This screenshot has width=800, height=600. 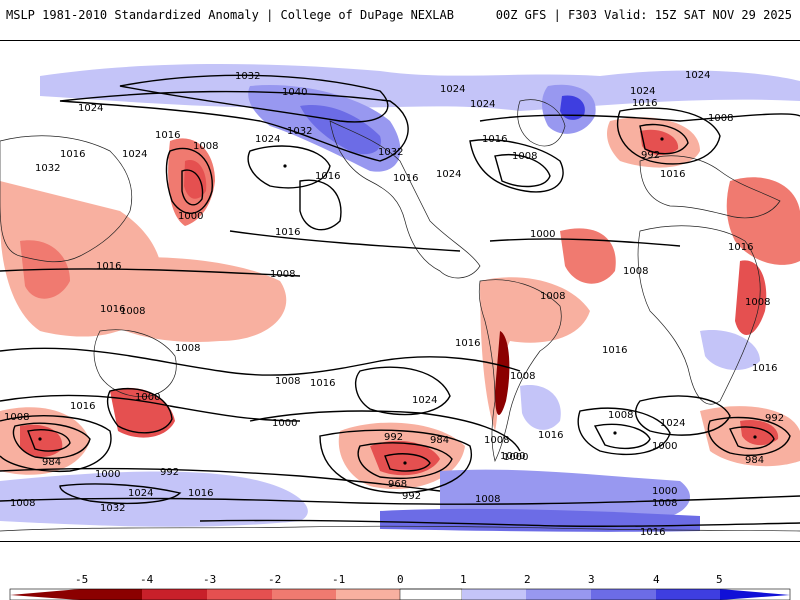 I want to click on isobar-1000-antarctic, so click(x=220, y=479).